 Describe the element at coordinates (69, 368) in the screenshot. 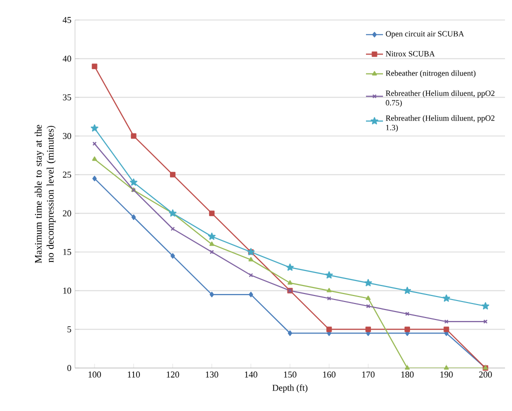

I see `y-tick-label: 0` at that location.